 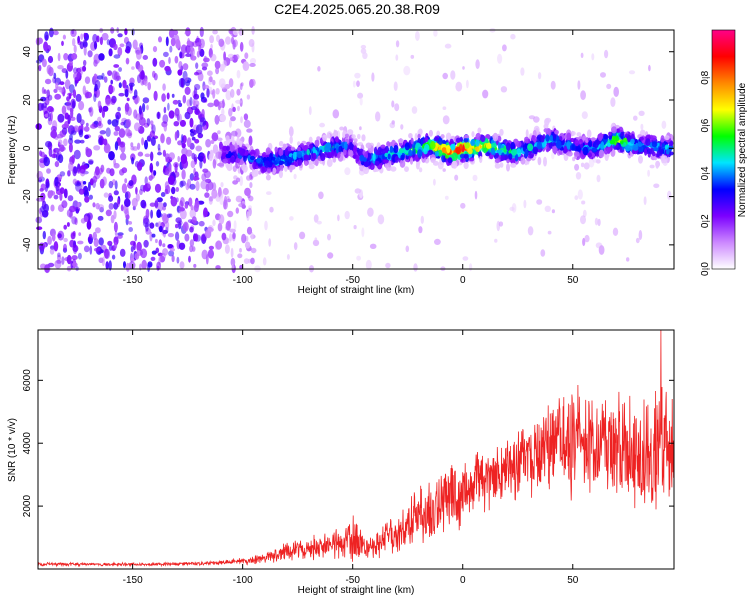 What do you see at coordinates (352, 280) in the screenshot?
I see `x-tick-label: -50` at bounding box center [352, 280].